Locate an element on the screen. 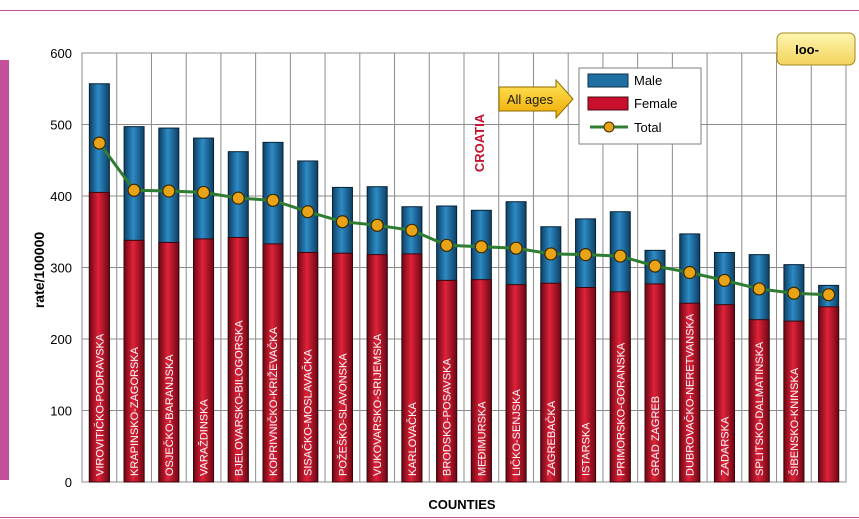  category-label: ŠIBENSKO-KNINSKA is located at coordinates (794, 421).